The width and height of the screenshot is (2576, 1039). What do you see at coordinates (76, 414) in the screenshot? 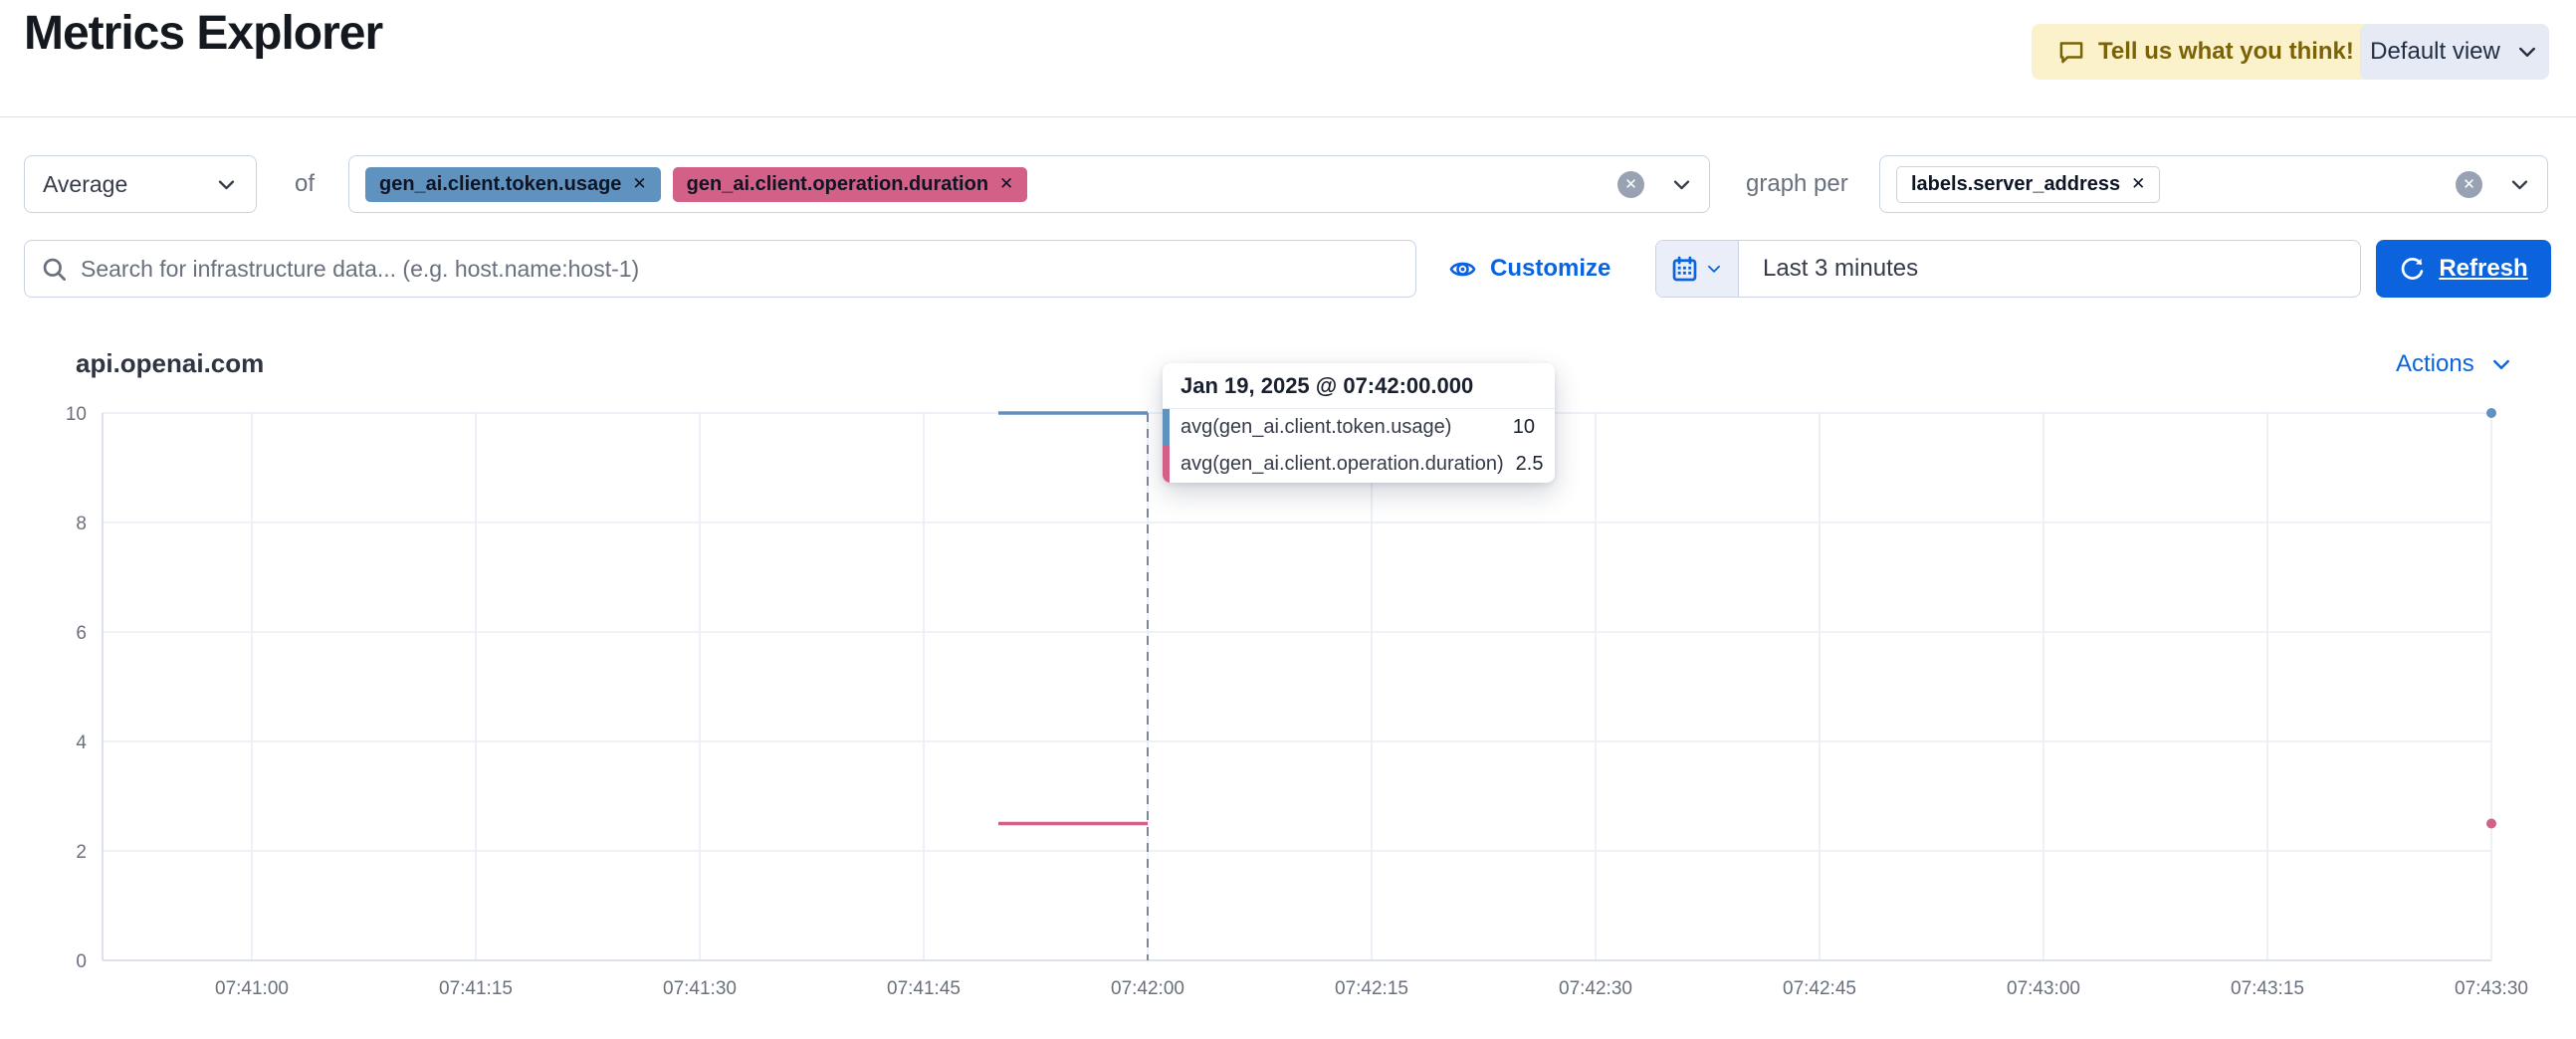
I see `y-axis-tick-label: 10` at bounding box center [76, 414].